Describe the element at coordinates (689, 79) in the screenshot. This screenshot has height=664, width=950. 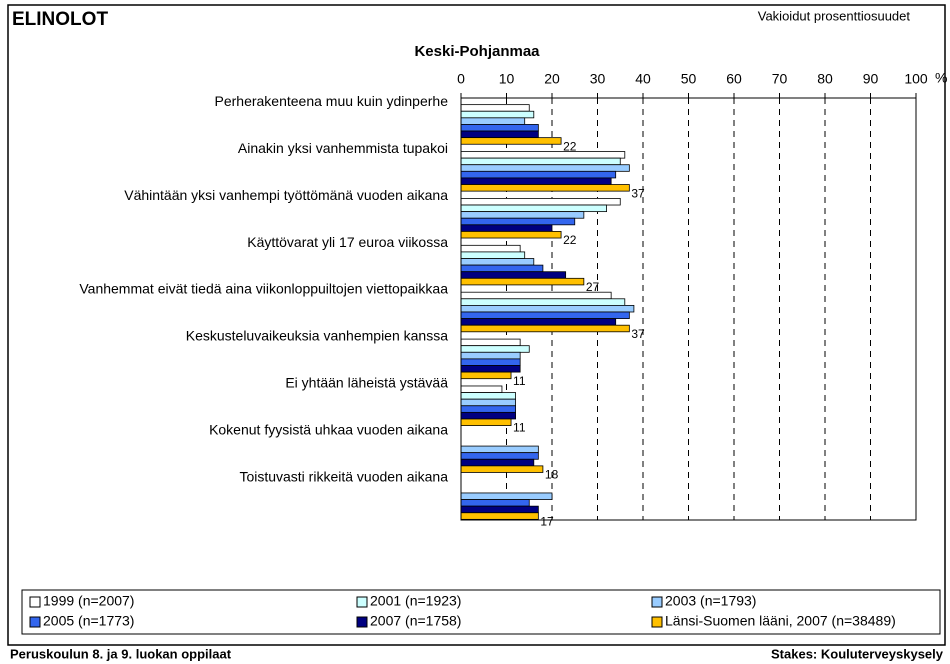
I see `x-tick-label: 50` at that location.